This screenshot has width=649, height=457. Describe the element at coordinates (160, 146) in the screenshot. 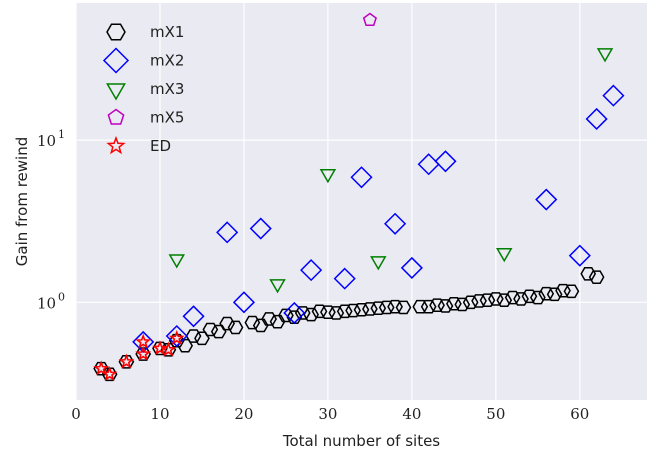

I see `legend-label: ED` at that location.